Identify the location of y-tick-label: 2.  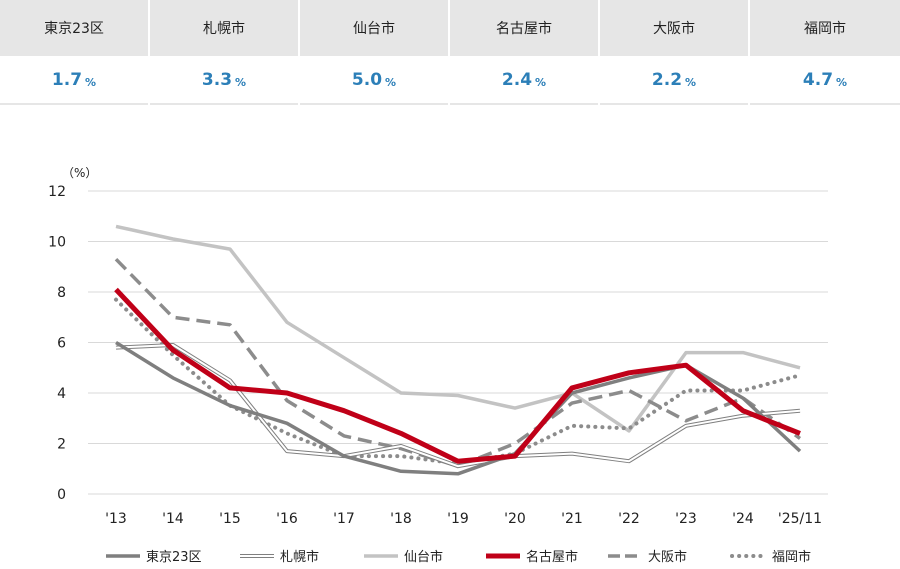
(61, 445).